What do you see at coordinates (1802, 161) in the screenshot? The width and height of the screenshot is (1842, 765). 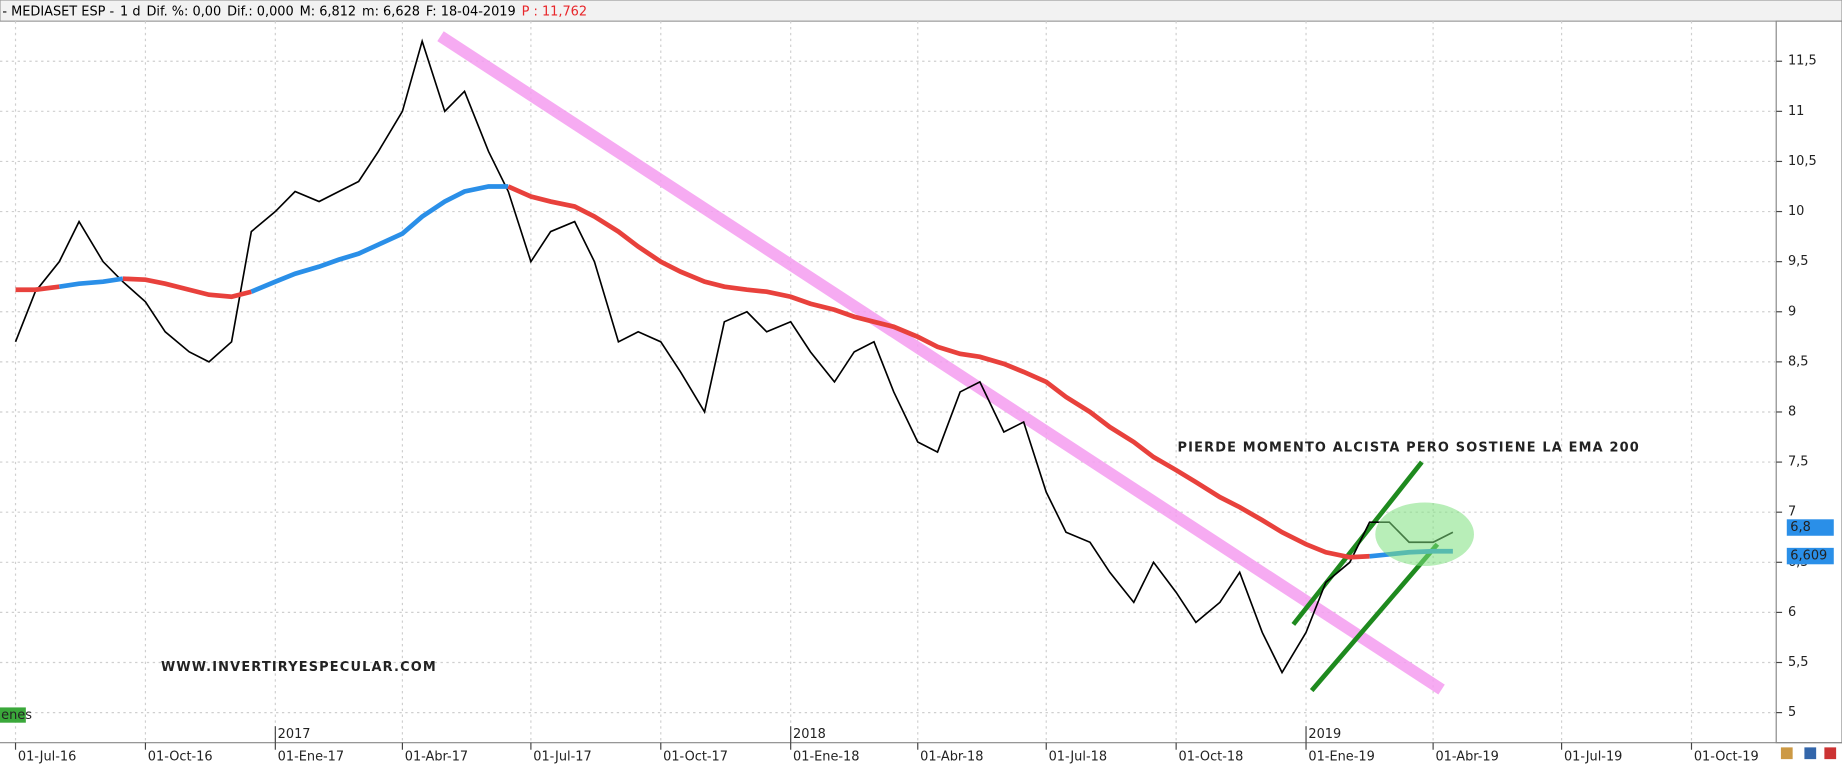 I see `y-tick-label: 10,5` at bounding box center [1802, 161].